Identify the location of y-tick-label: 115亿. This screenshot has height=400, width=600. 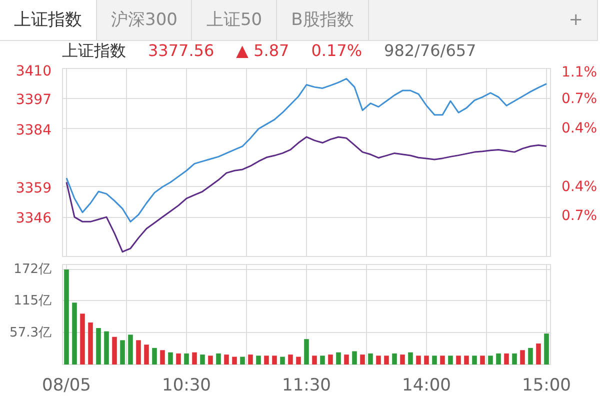
(33, 300).